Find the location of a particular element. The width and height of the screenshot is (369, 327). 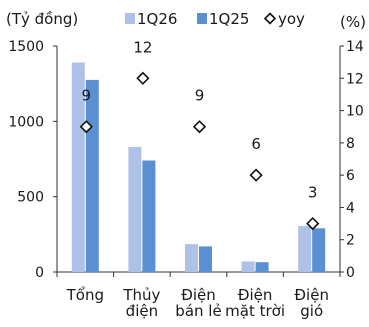

x-tick-label-1: Thủy is located at coordinates (141, 295).